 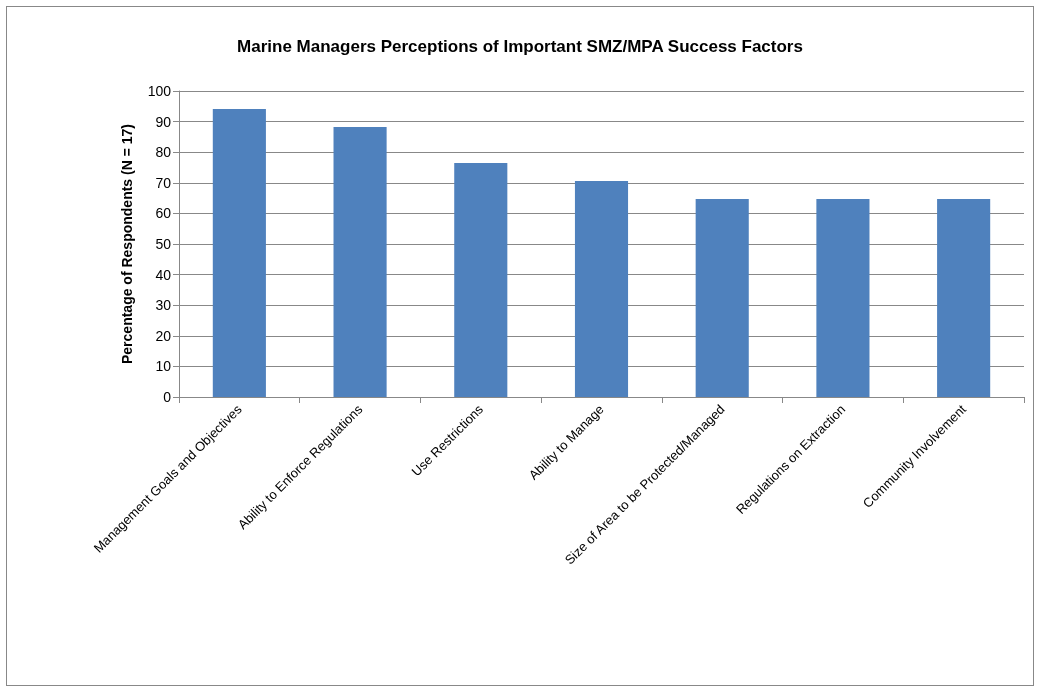 I want to click on chart-title: Marine Managers Perceptions of Important SMZ/MPA Success Factors, so click(x=520, y=46).